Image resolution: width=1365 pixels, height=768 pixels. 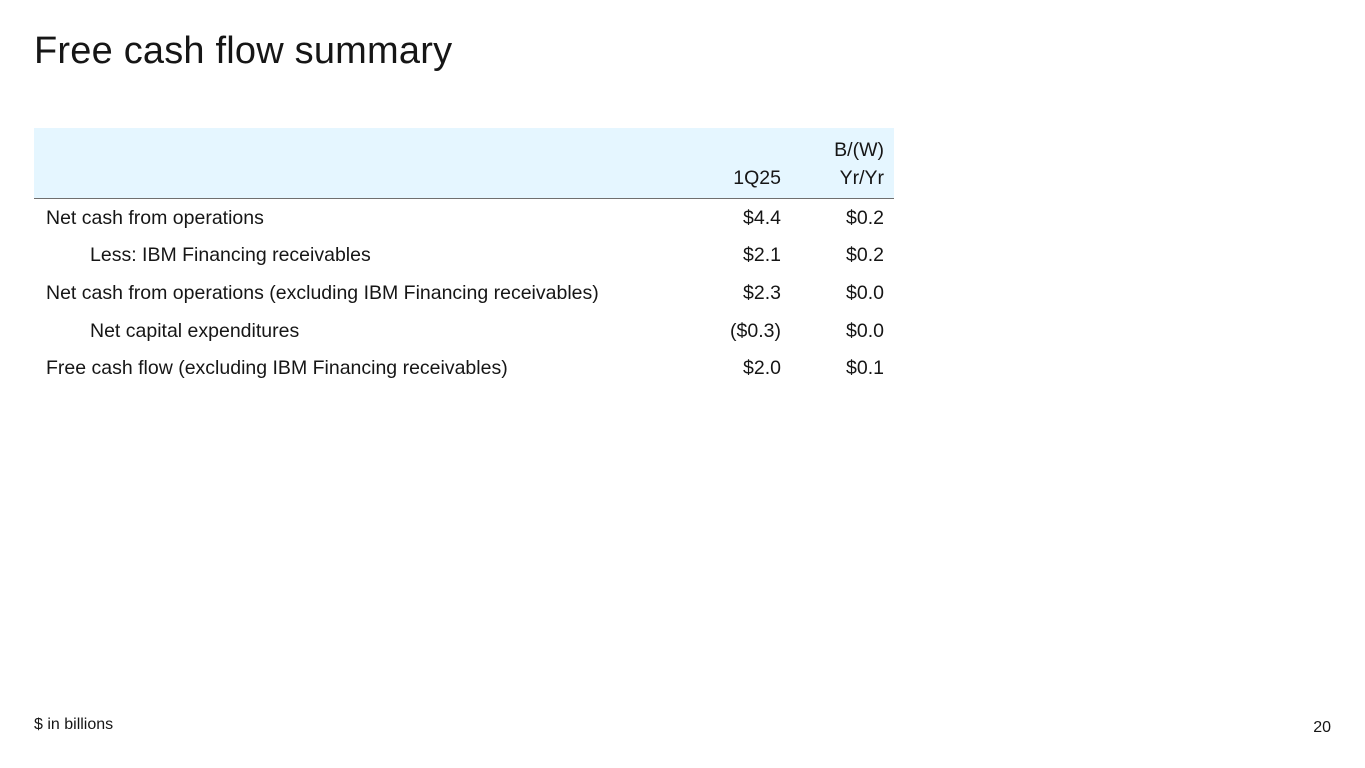 What do you see at coordinates (762, 368) in the screenshot?
I see `row-period-value: $2.0` at bounding box center [762, 368].